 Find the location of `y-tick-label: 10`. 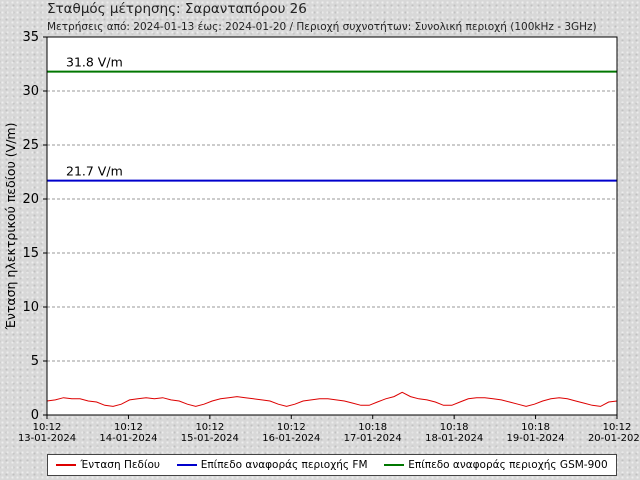

y-tick-label: 10 is located at coordinates (30, 307).